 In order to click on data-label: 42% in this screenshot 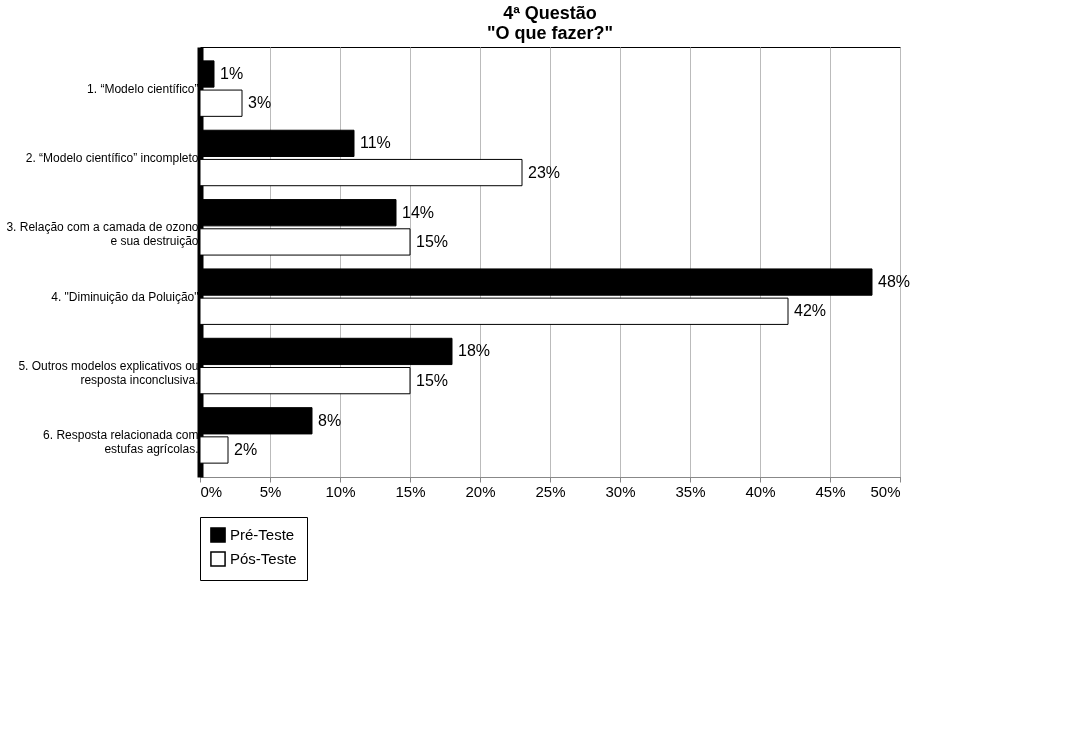, I will do `click(810, 311)`.